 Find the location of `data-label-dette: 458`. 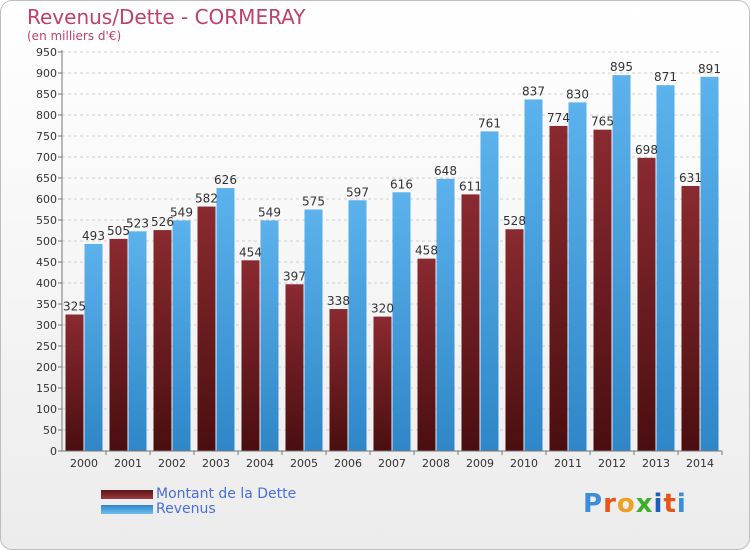

data-label-dette: 458 is located at coordinates (426, 251).